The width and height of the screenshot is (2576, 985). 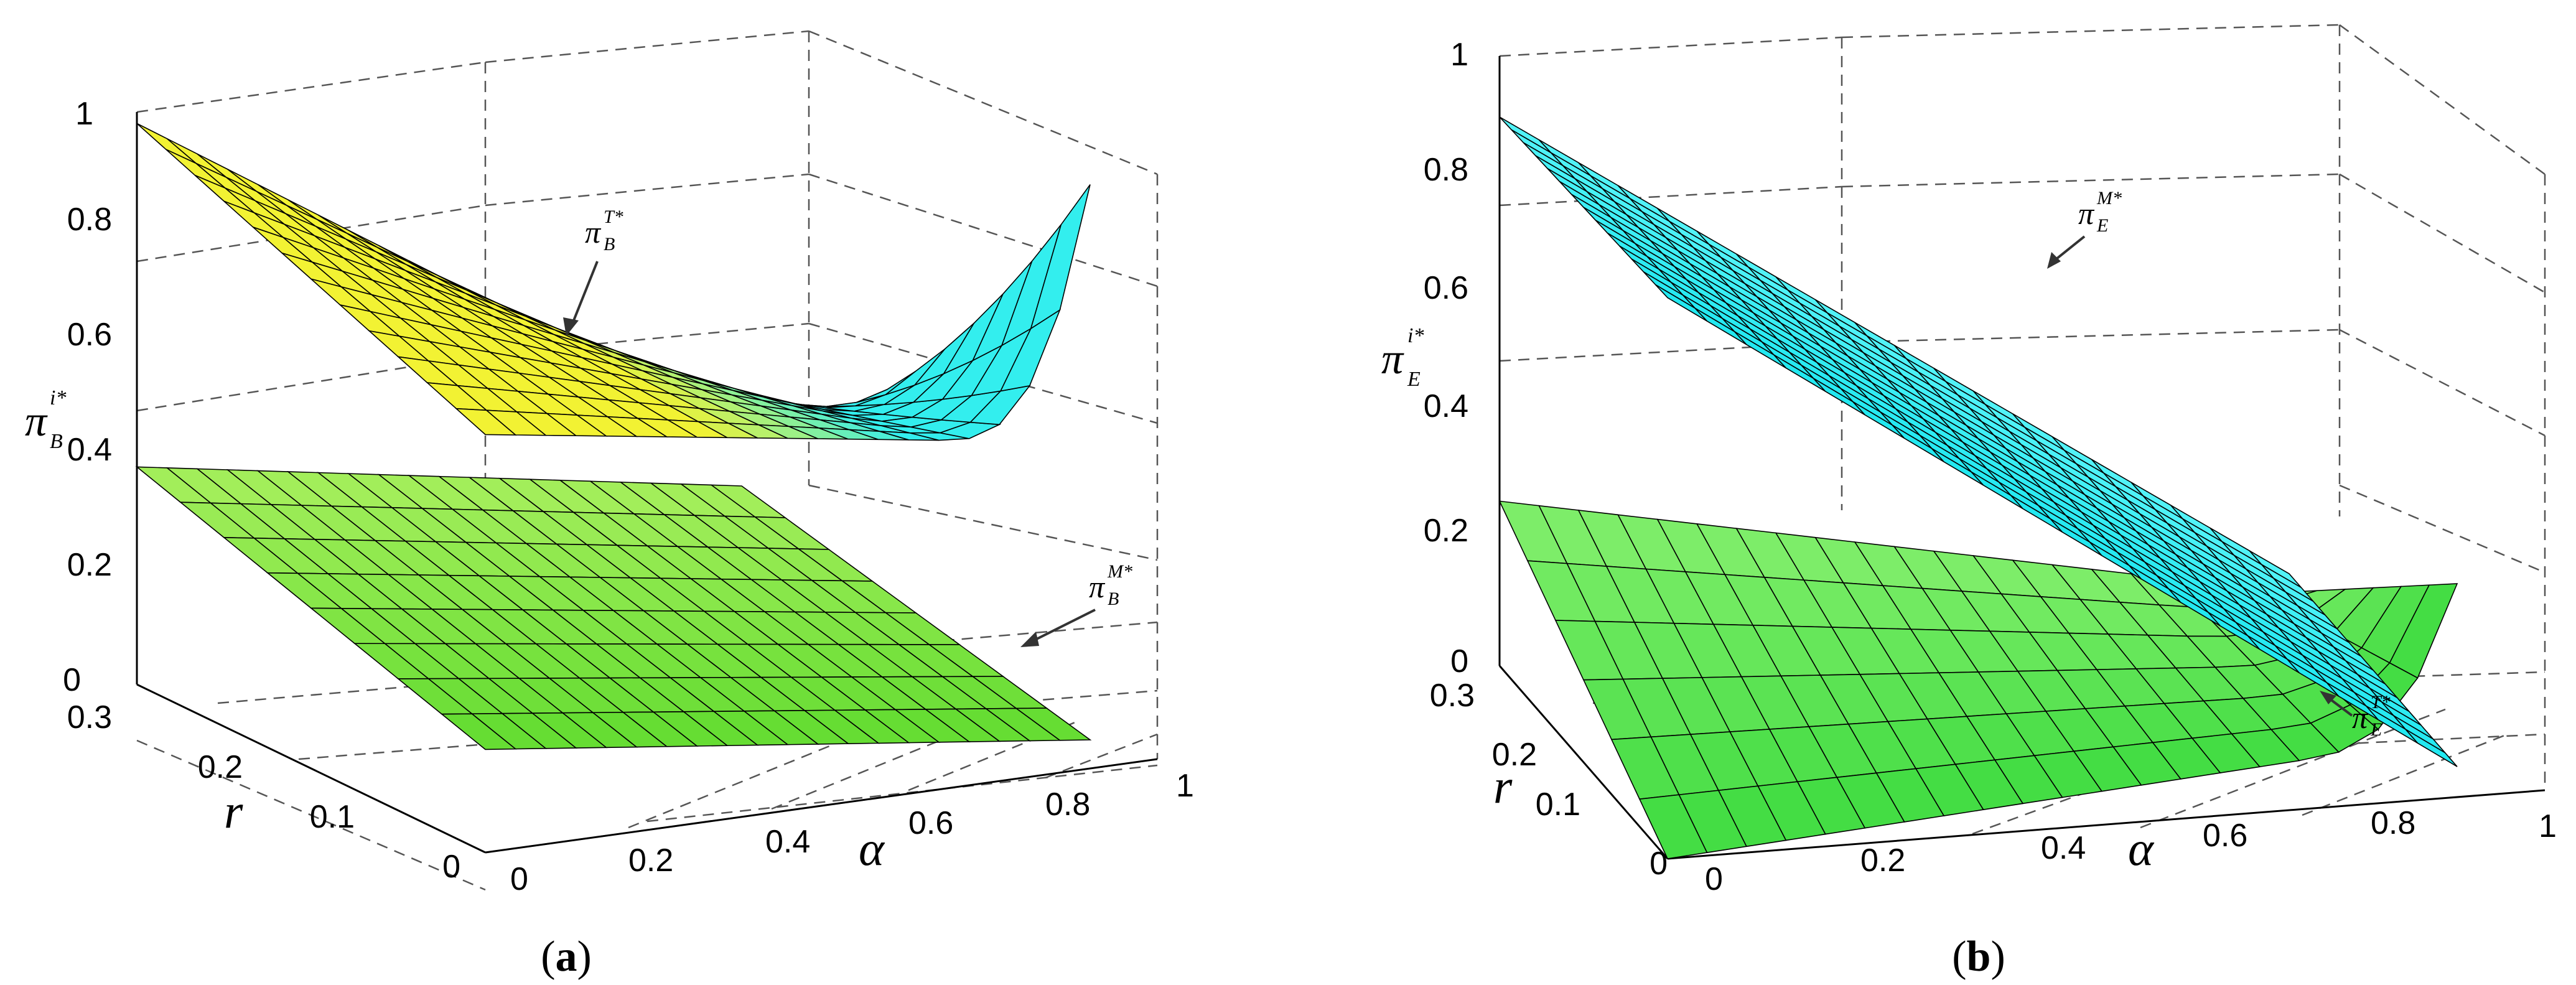 What do you see at coordinates (787, 842) in the screenshot?
I see `panel-a-alpha-tick-04: 0.4` at bounding box center [787, 842].